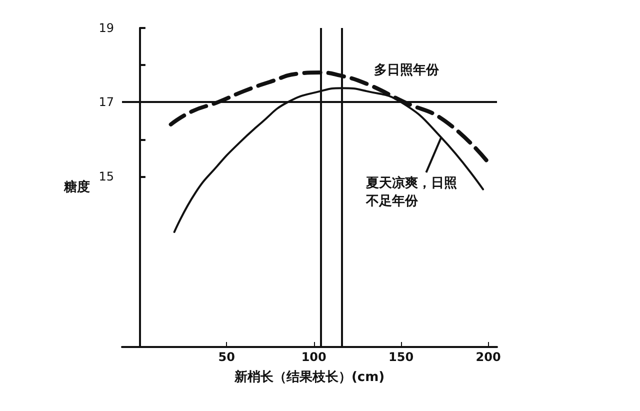  Describe the element at coordinates (106, 102) in the screenshot. I see `y-tick-label: 17` at that location.